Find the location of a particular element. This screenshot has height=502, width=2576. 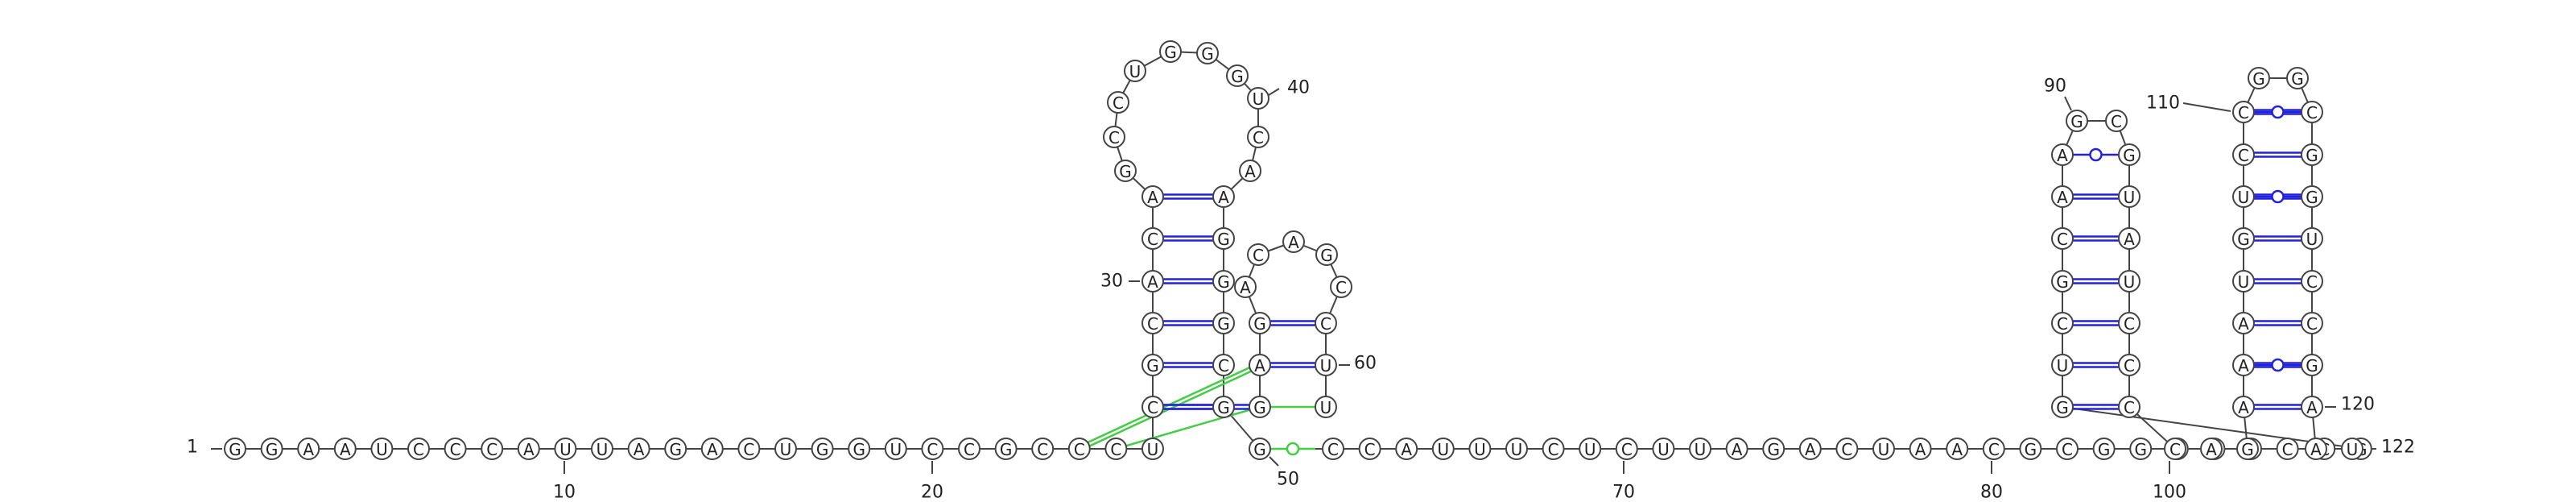

nucleotide-3: A is located at coordinates (308, 449).